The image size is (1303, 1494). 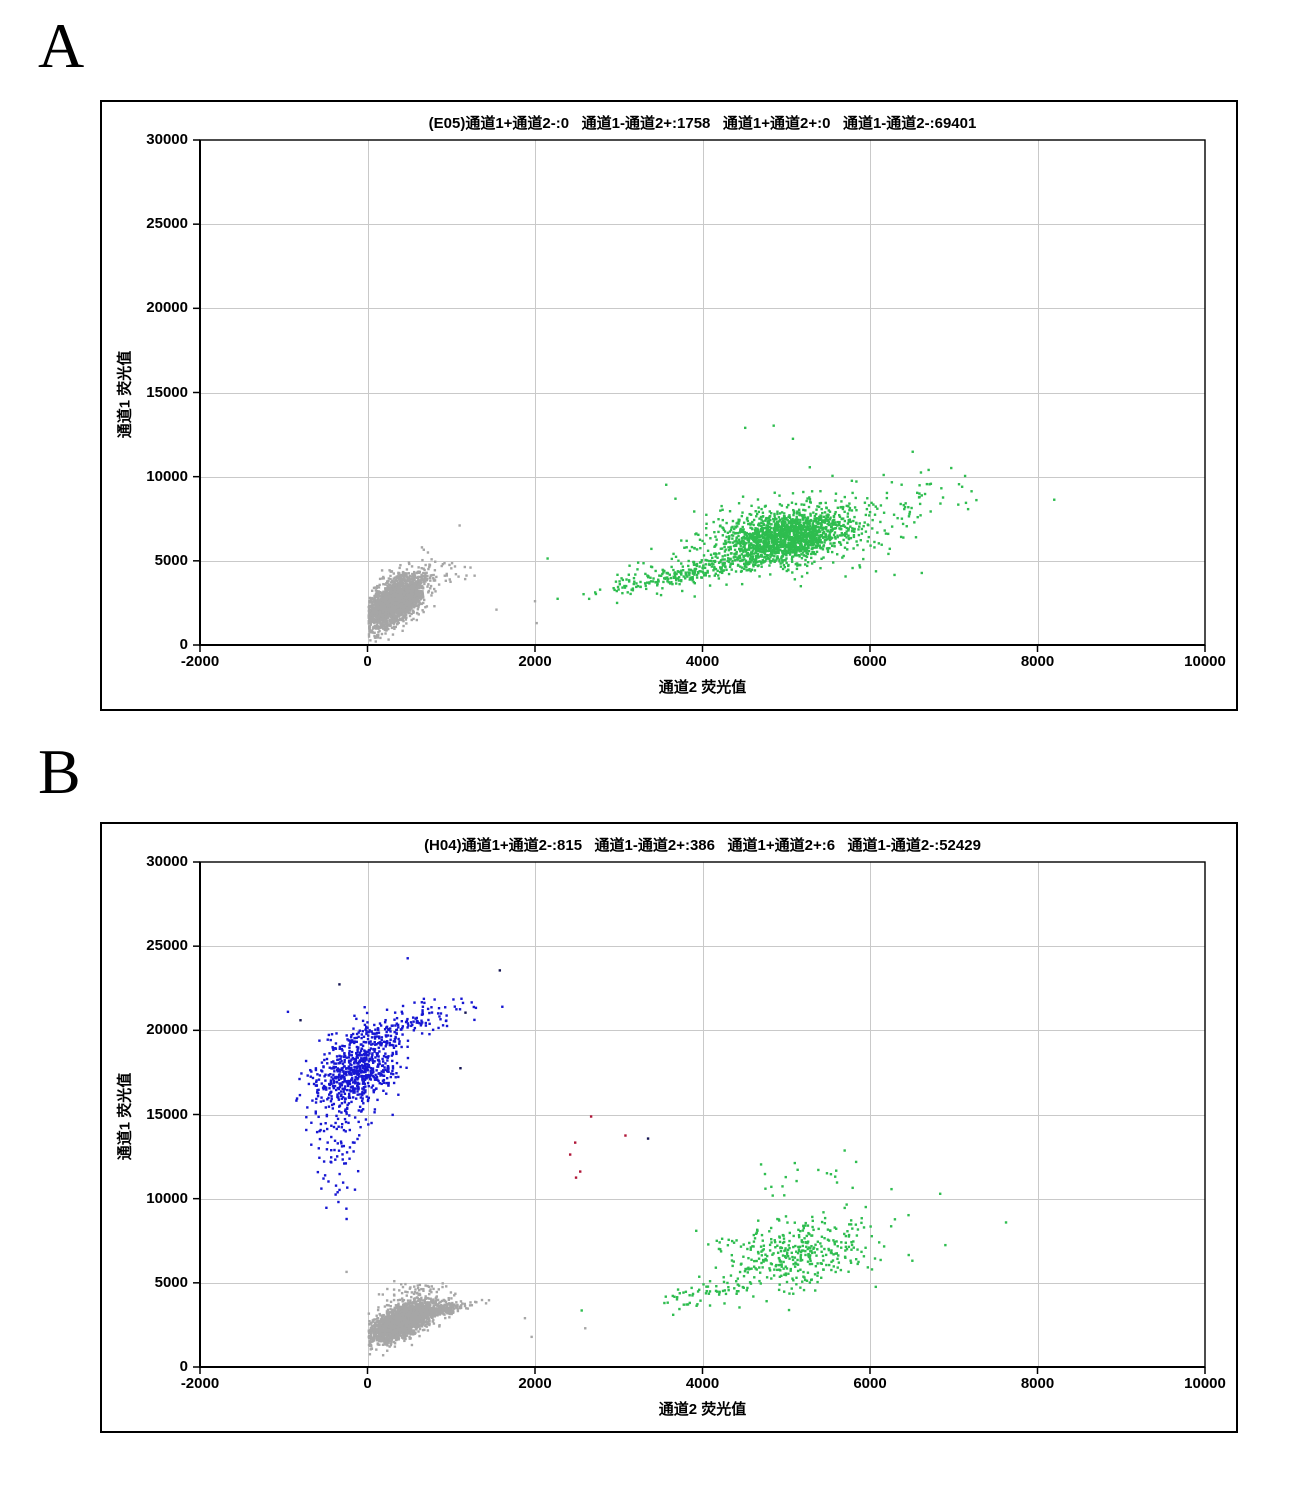 I want to click on panel-a-y-axis-label: 通道1 荧光值, so click(x=125, y=394).